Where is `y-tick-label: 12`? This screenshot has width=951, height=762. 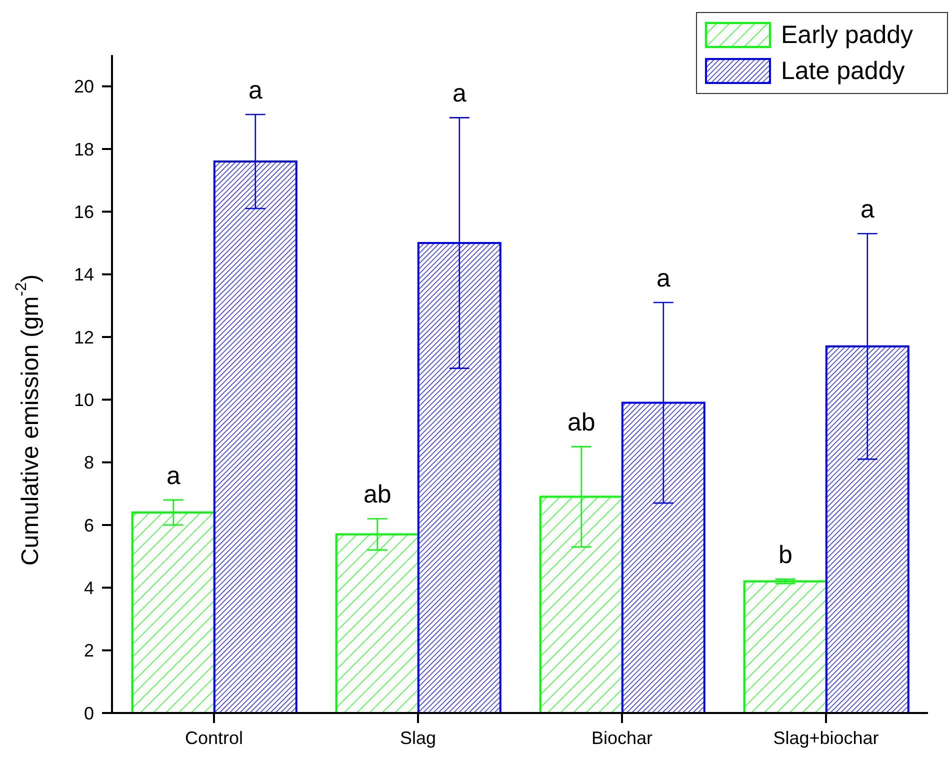
y-tick-label: 12 is located at coordinates (84, 337).